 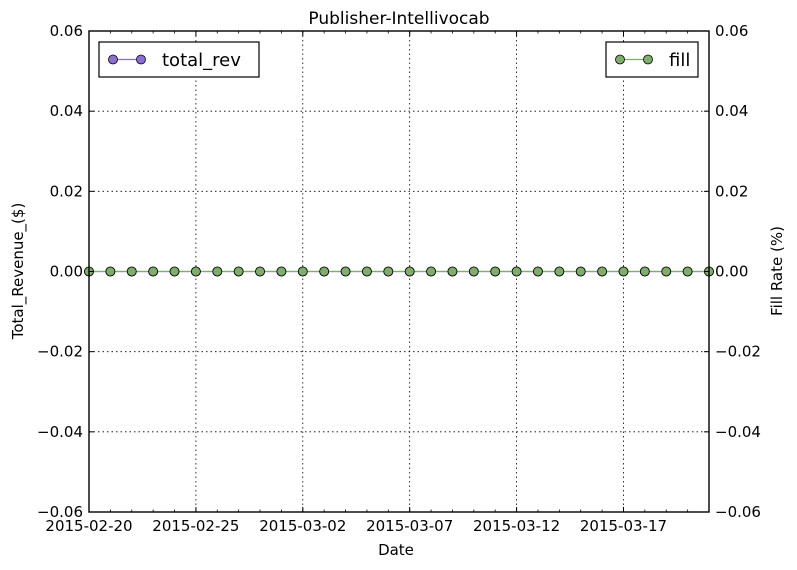 What do you see at coordinates (731, 111) in the screenshot?
I see `y-right-tick-label: 0.04` at bounding box center [731, 111].